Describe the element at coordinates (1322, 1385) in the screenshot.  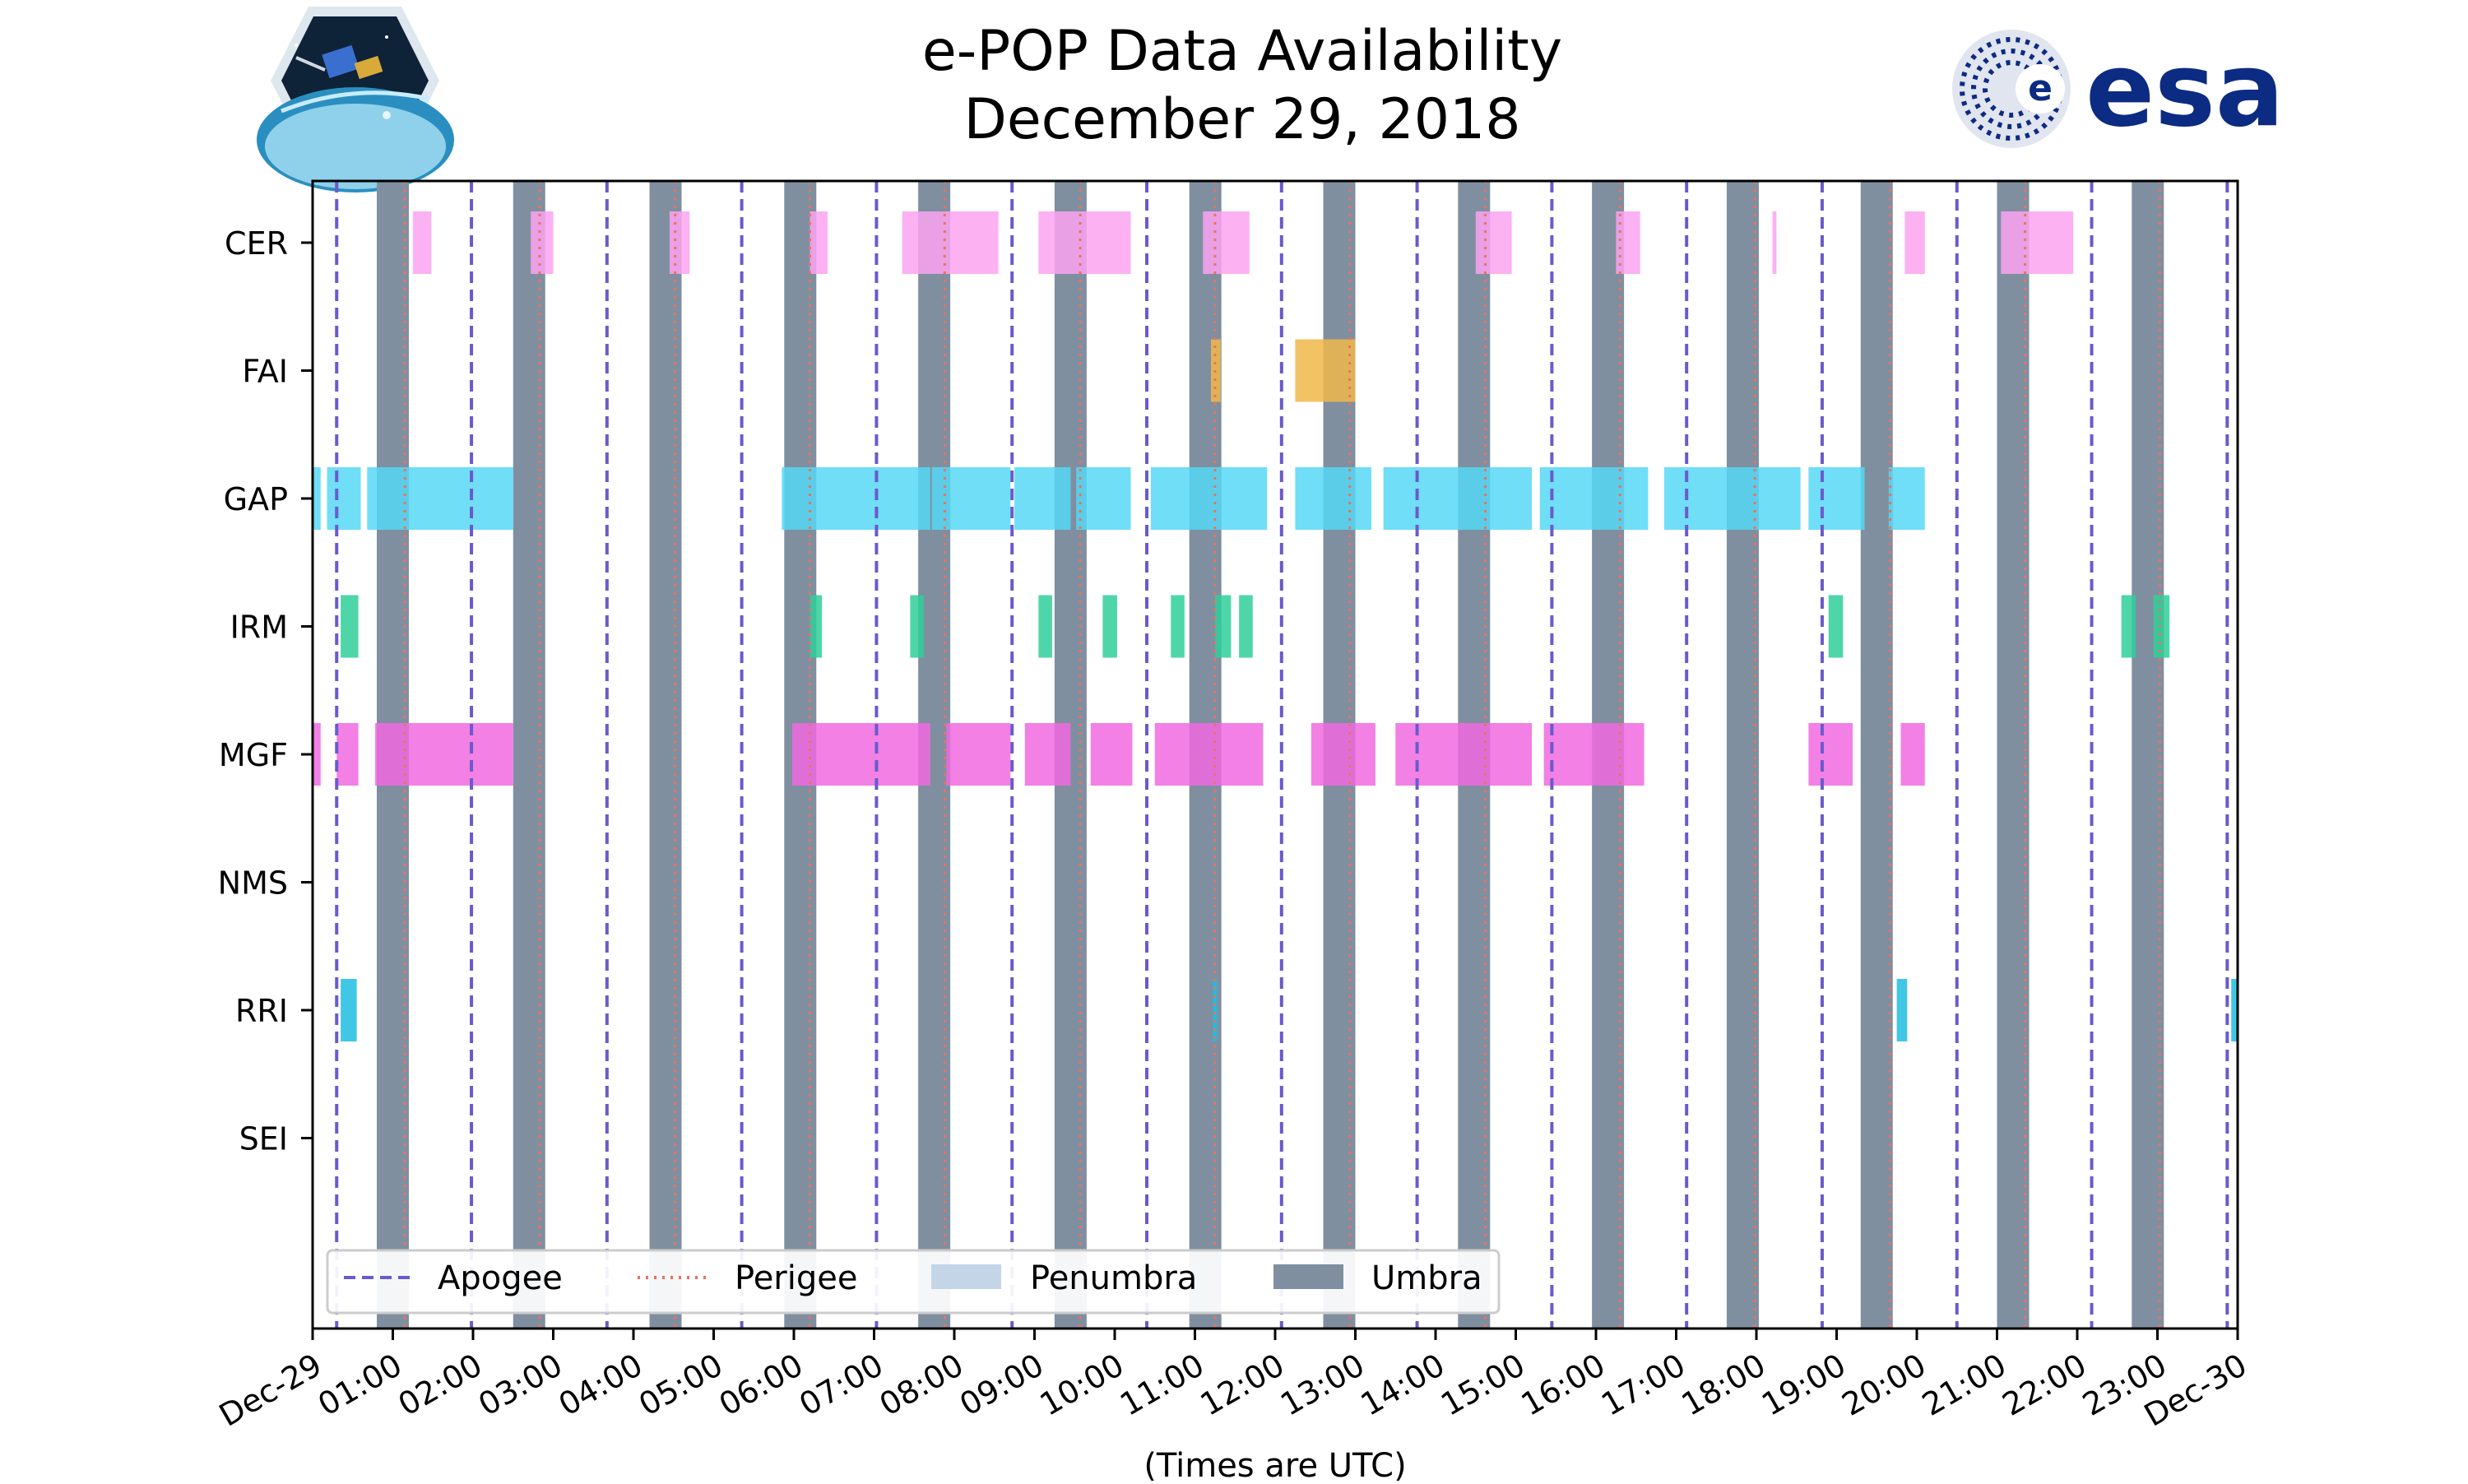
I see `x-label-14: 13:00` at that location.